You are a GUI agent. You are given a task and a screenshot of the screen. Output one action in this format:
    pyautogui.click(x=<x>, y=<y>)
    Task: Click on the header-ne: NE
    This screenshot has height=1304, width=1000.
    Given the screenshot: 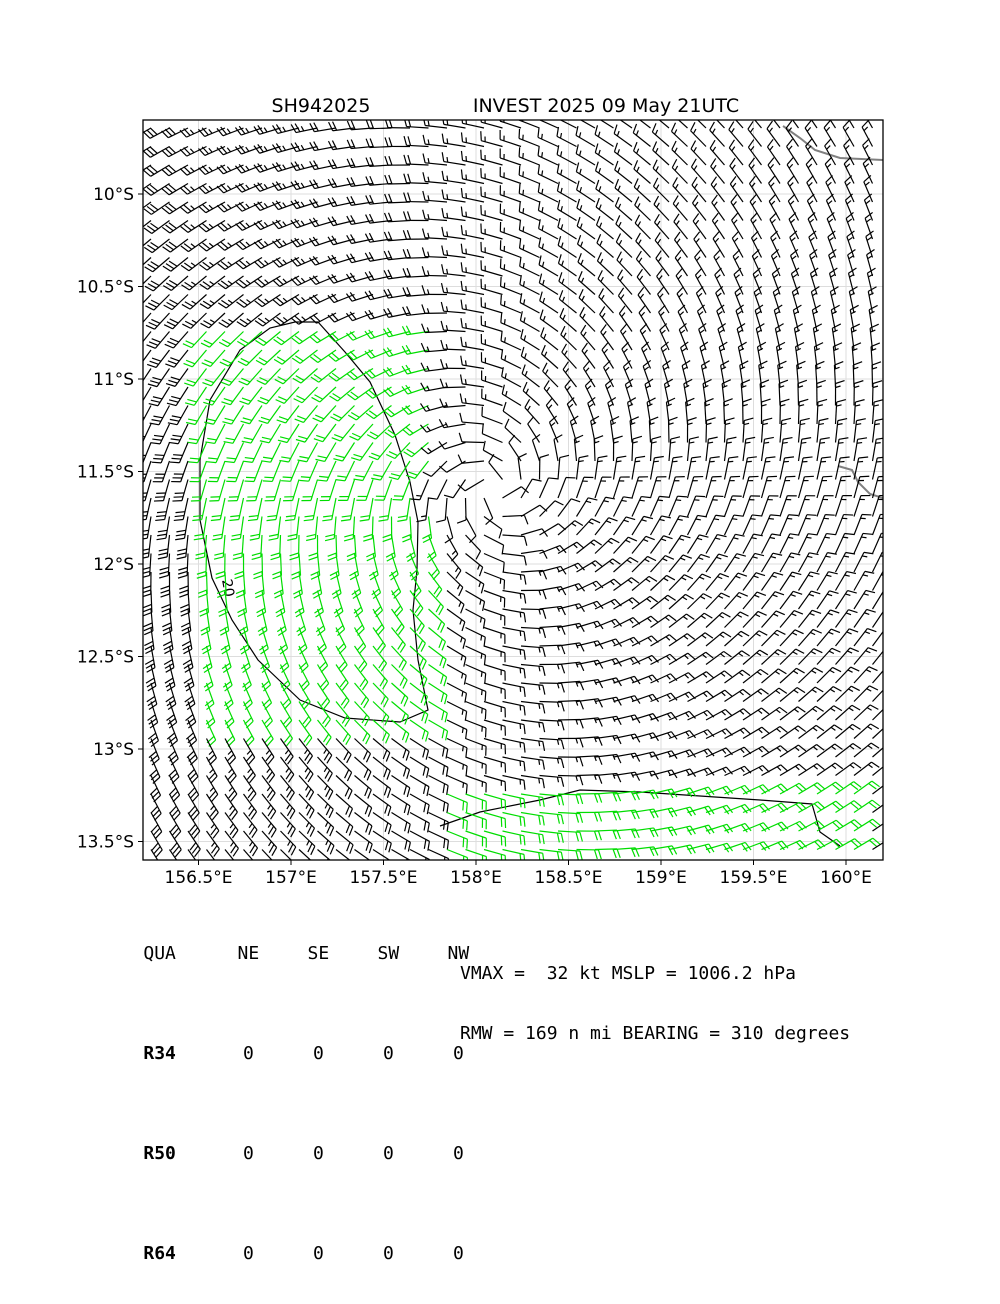 What is the action you would take?
    pyautogui.click(x=248, y=954)
    